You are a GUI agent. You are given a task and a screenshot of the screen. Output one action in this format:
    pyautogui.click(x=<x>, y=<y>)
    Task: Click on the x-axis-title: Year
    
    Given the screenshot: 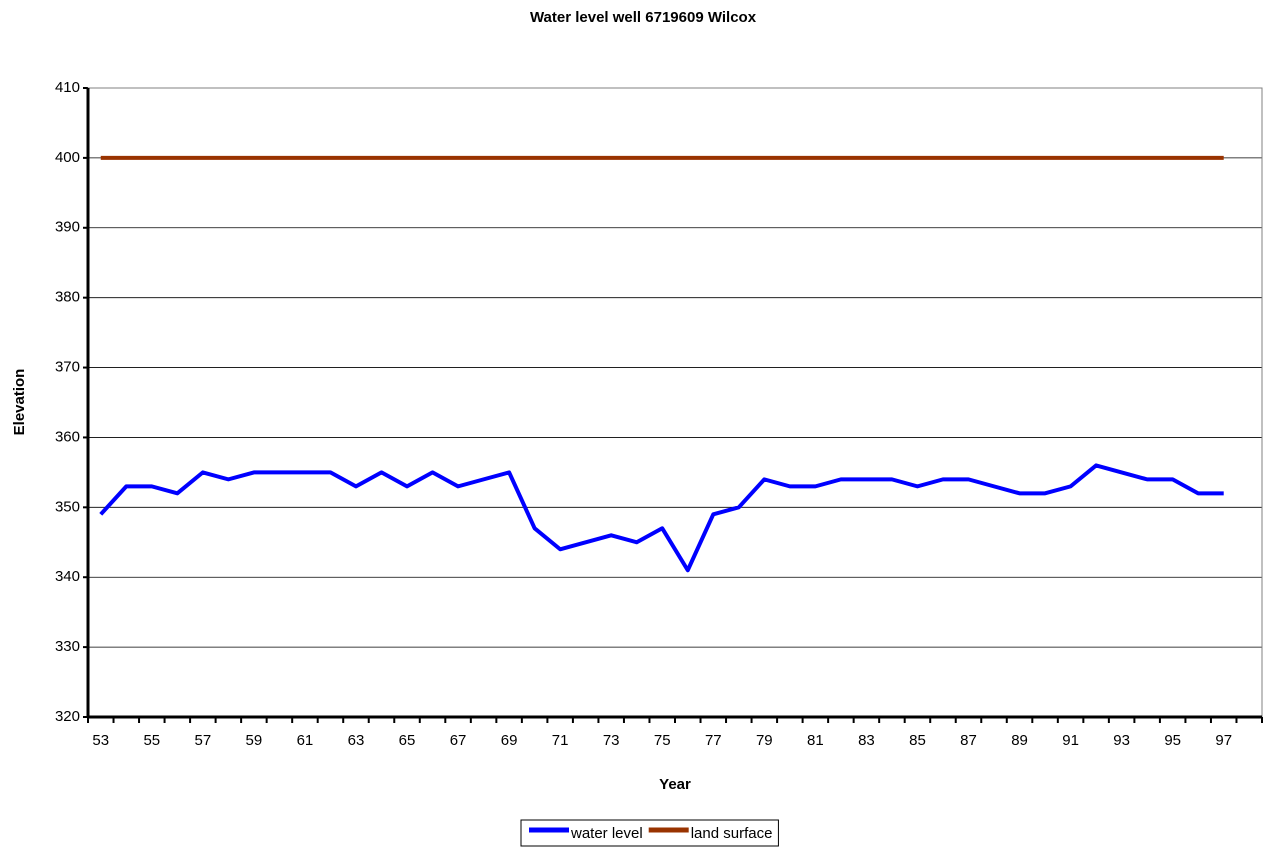 What is the action you would take?
    pyautogui.click(x=675, y=784)
    